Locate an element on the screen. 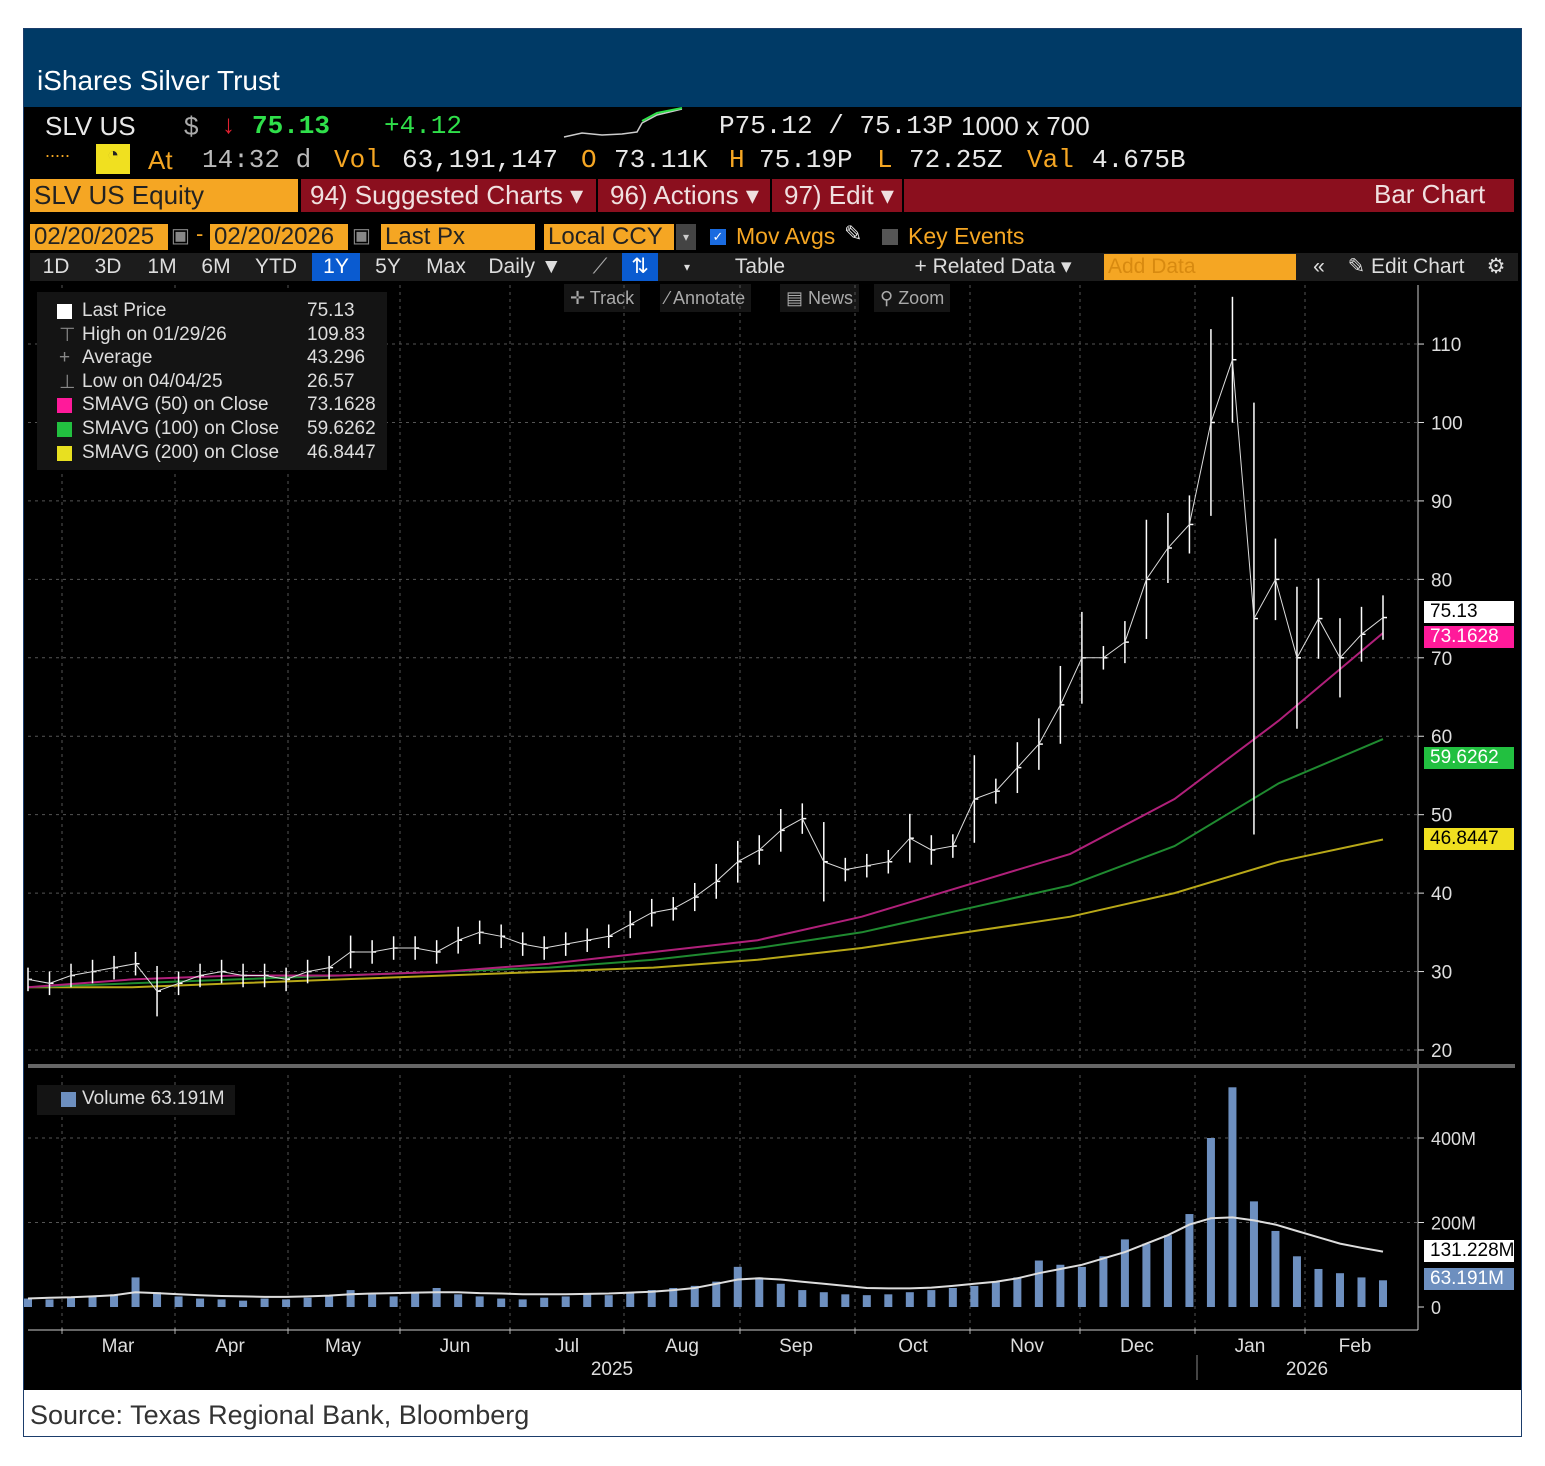  volume-tick-label: 400M is located at coordinates (1453, 1139).